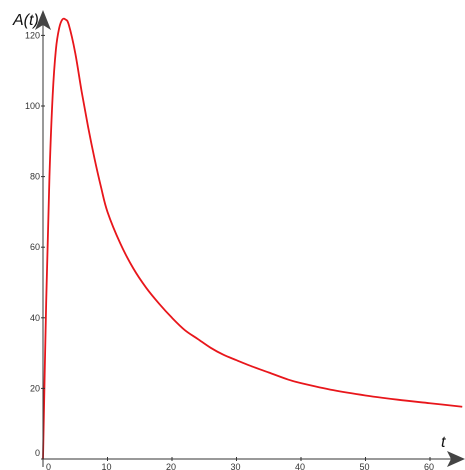  Describe the element at coordinates (429, 466) in the screenshot. I see `x-tick-label: 60` at that location.